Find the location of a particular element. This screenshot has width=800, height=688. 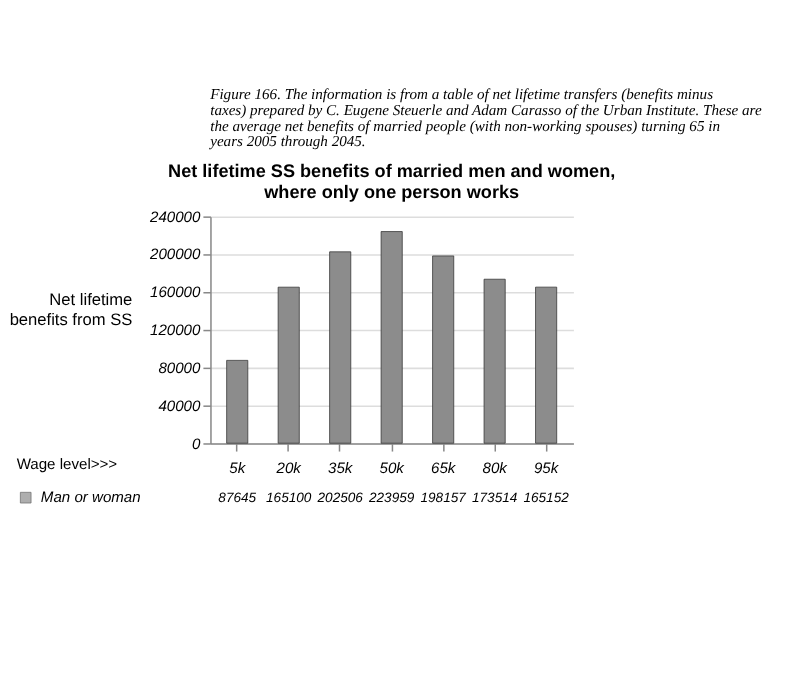

x-tick-label: 50k is located at coordinates (393, 467).